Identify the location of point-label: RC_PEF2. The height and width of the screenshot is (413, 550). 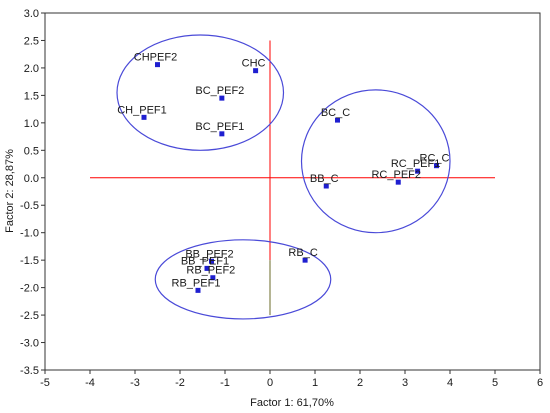
(396, 175).